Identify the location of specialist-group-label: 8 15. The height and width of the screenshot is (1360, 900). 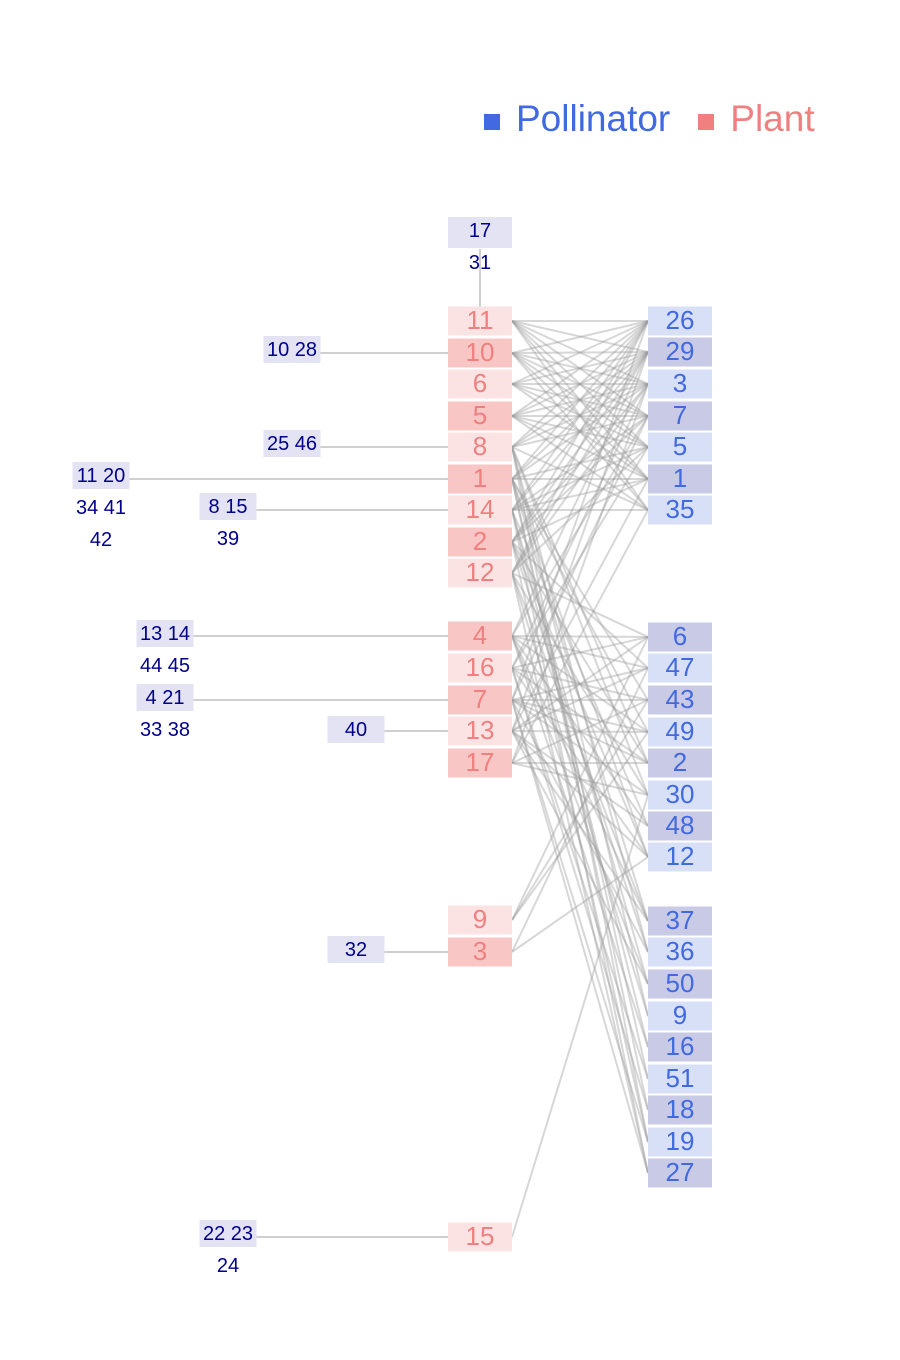
(228, 507).